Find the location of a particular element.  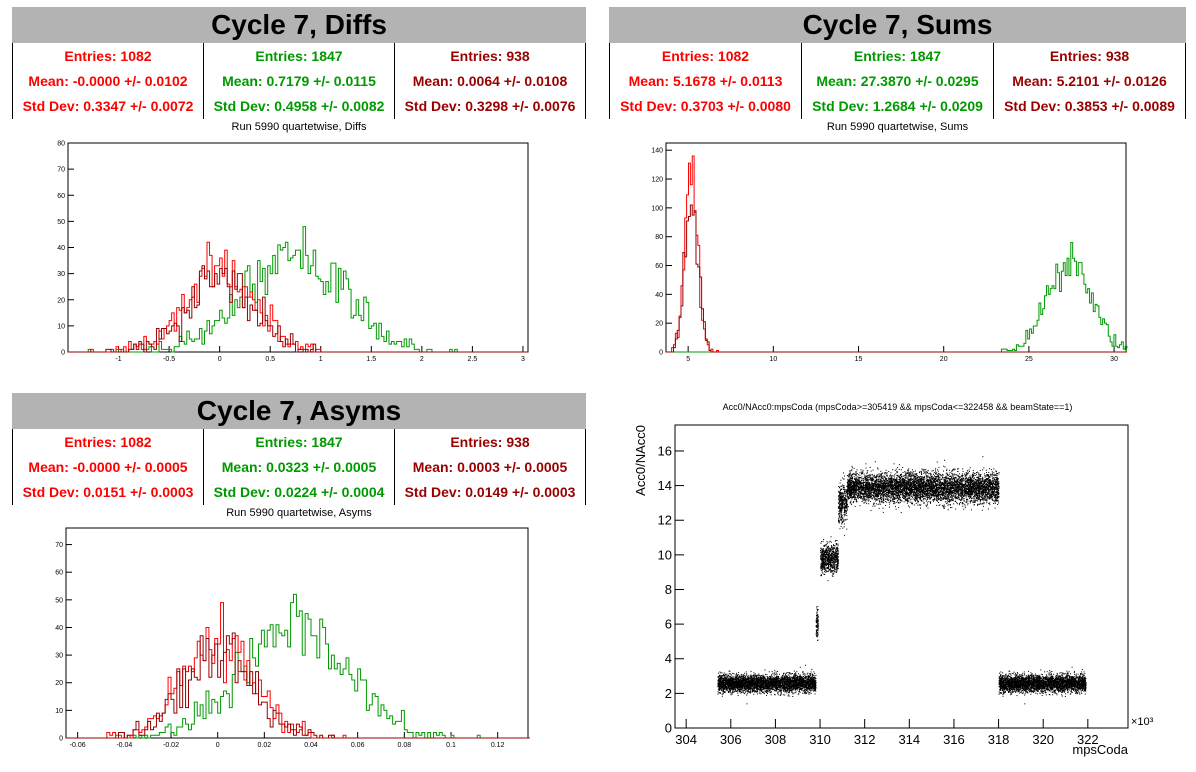

stat-std: Std Dev: 0.0149 +/- 0.0003 is located at coordinates (490, 492).